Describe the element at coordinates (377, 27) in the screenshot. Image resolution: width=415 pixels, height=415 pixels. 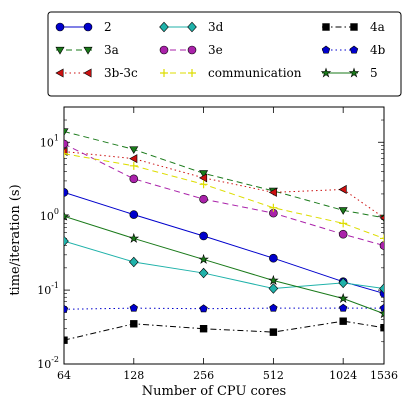
I see `legend-label-4a: 4a` at that location.